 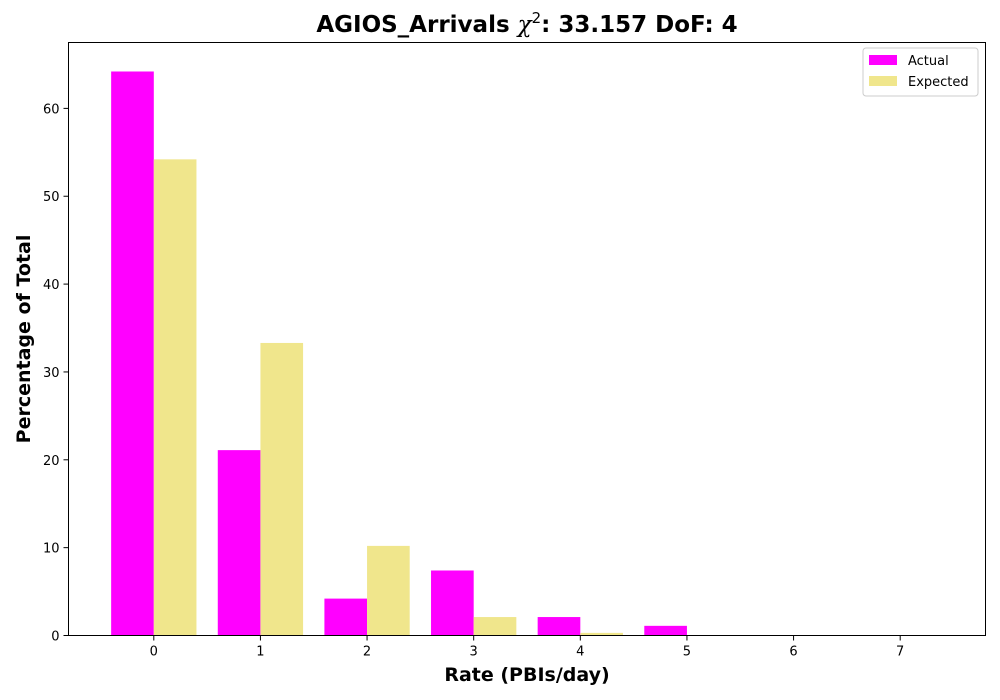 What do you see at coordinates (526, 23) in the screenshot?
I see `chart-title: AGIOS_Arrivals χ2: 33.157 DoF: 4` at bounding box center [526, 23].